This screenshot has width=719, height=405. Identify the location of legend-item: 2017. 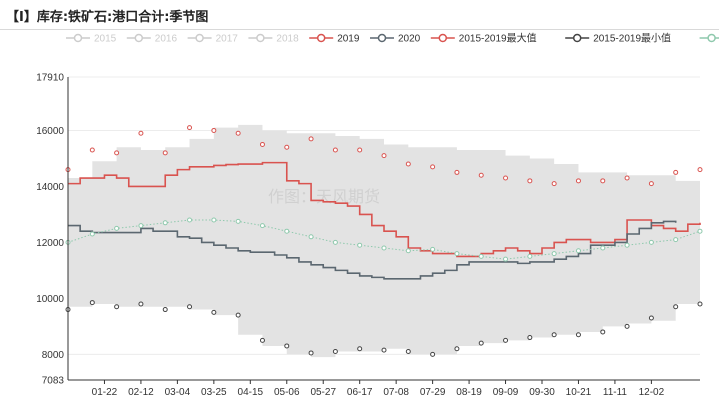
(213, 39).